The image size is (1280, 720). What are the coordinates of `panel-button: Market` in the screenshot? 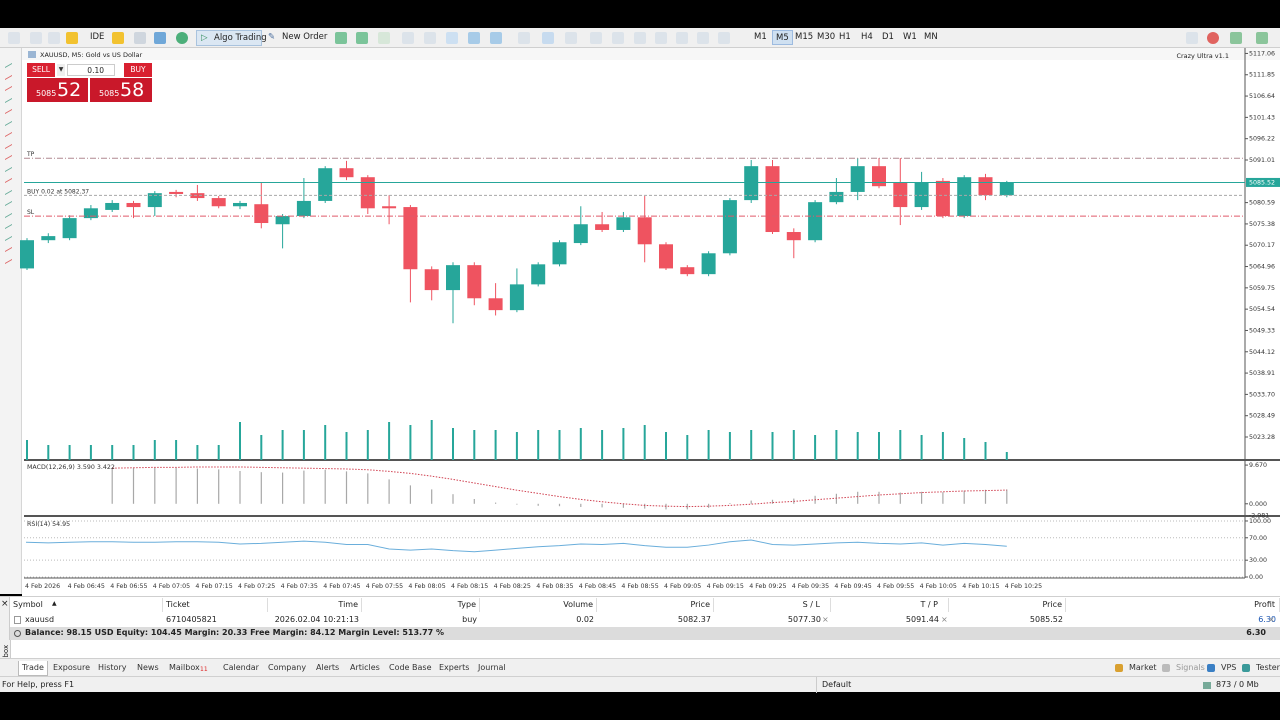 It's located at (1143, 667).